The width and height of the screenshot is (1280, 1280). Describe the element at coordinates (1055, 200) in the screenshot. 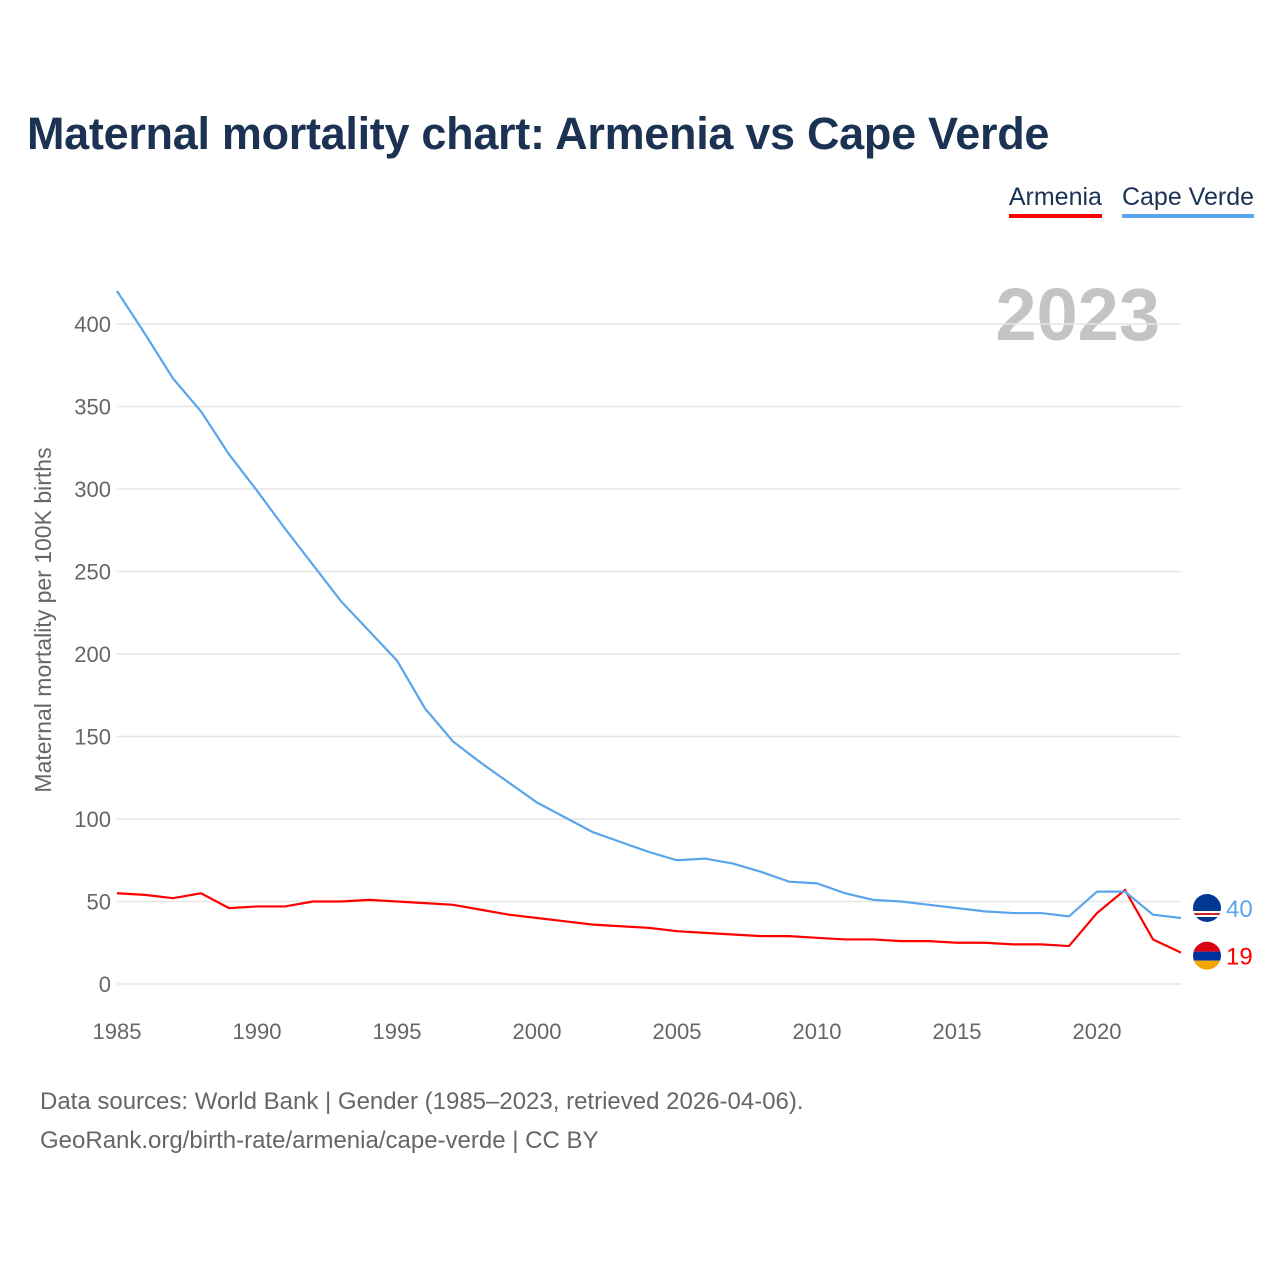

I see `legend-armenia: Armenia` at that location.